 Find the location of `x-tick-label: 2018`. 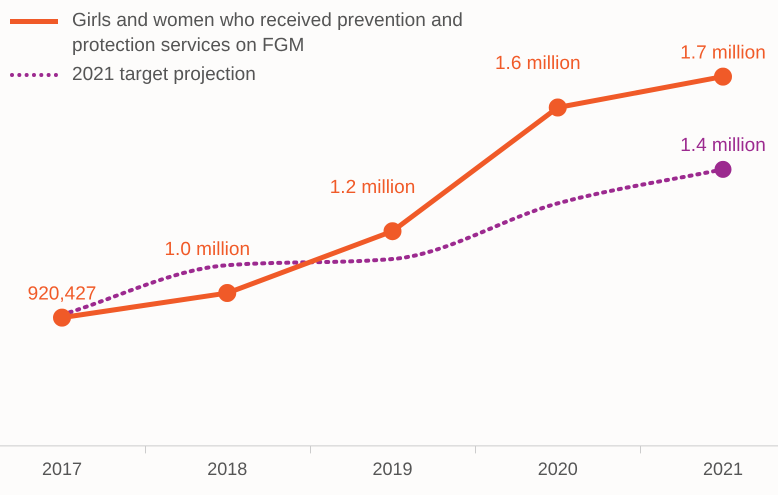

x-tick-label: 2018 is located at coordinates (227, 469).